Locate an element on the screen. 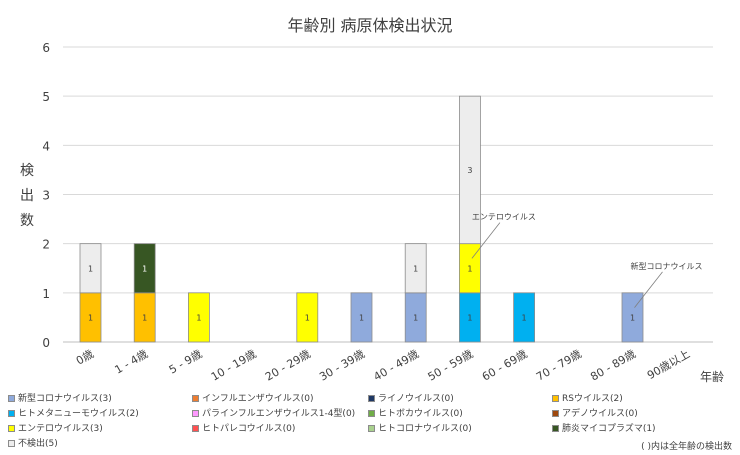  legend-item: ヒトパレコウイルス(0) is located at coordinates (243, 429).